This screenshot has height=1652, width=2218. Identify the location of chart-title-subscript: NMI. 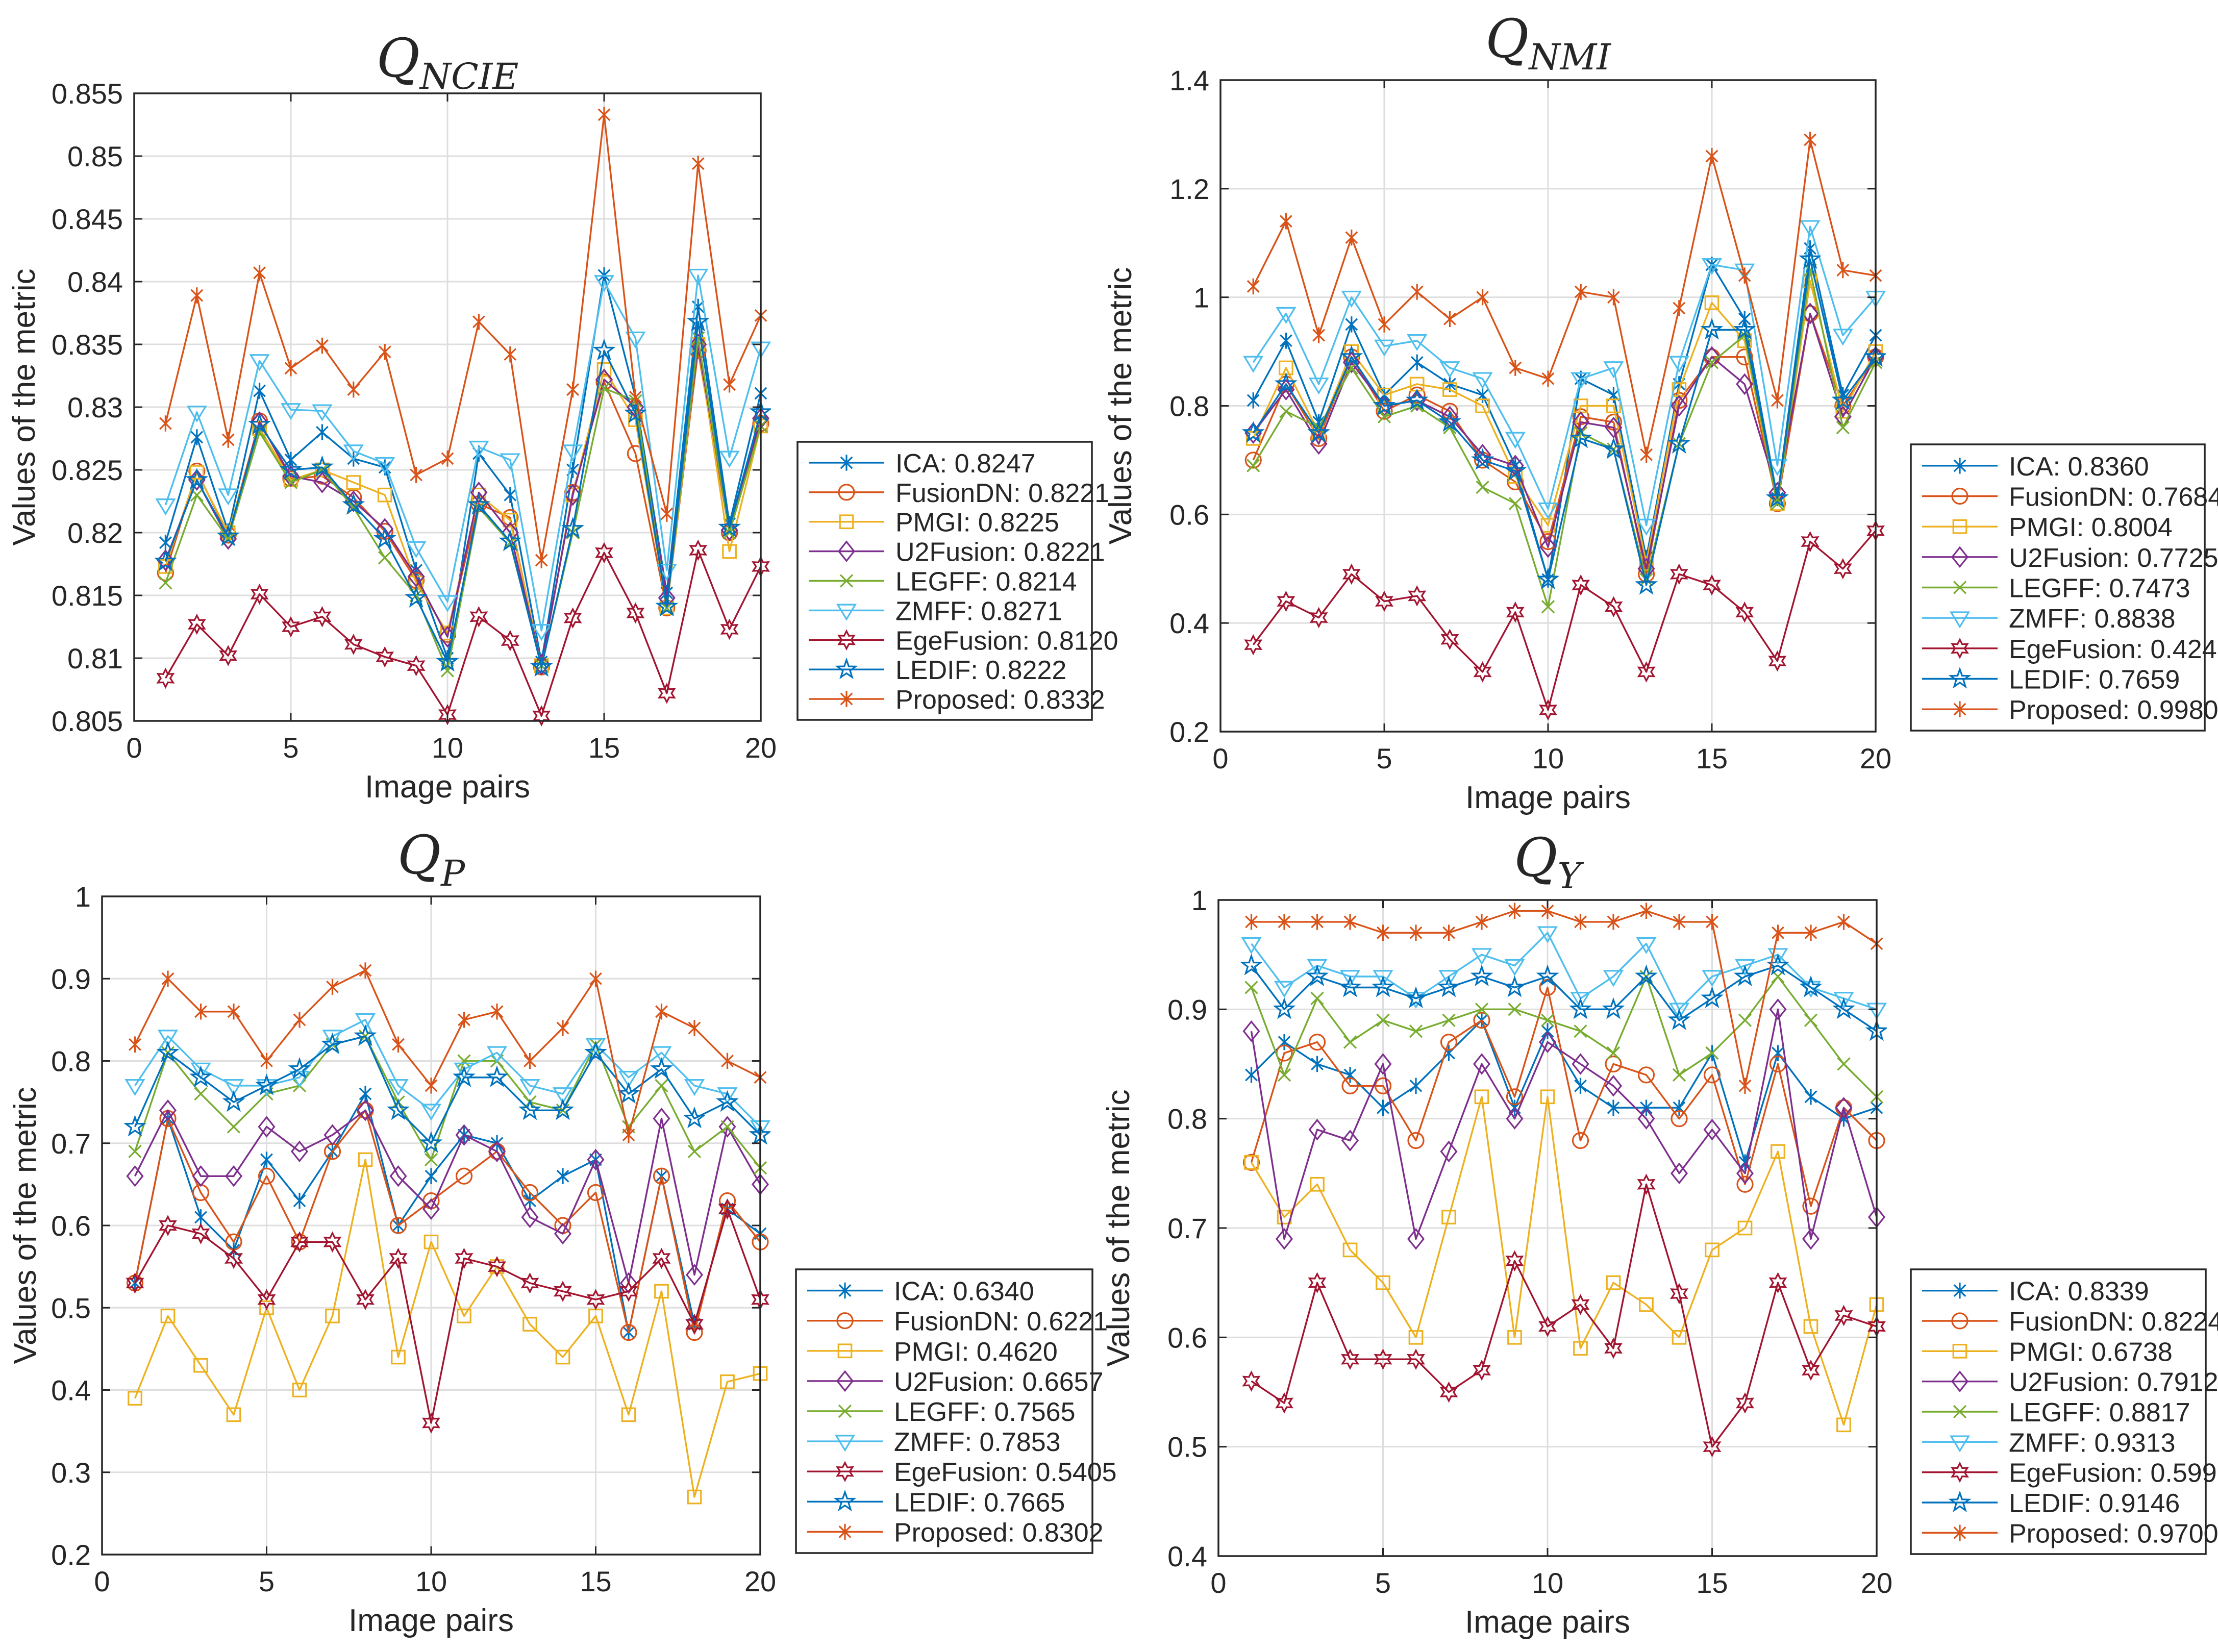
(1569, 57).